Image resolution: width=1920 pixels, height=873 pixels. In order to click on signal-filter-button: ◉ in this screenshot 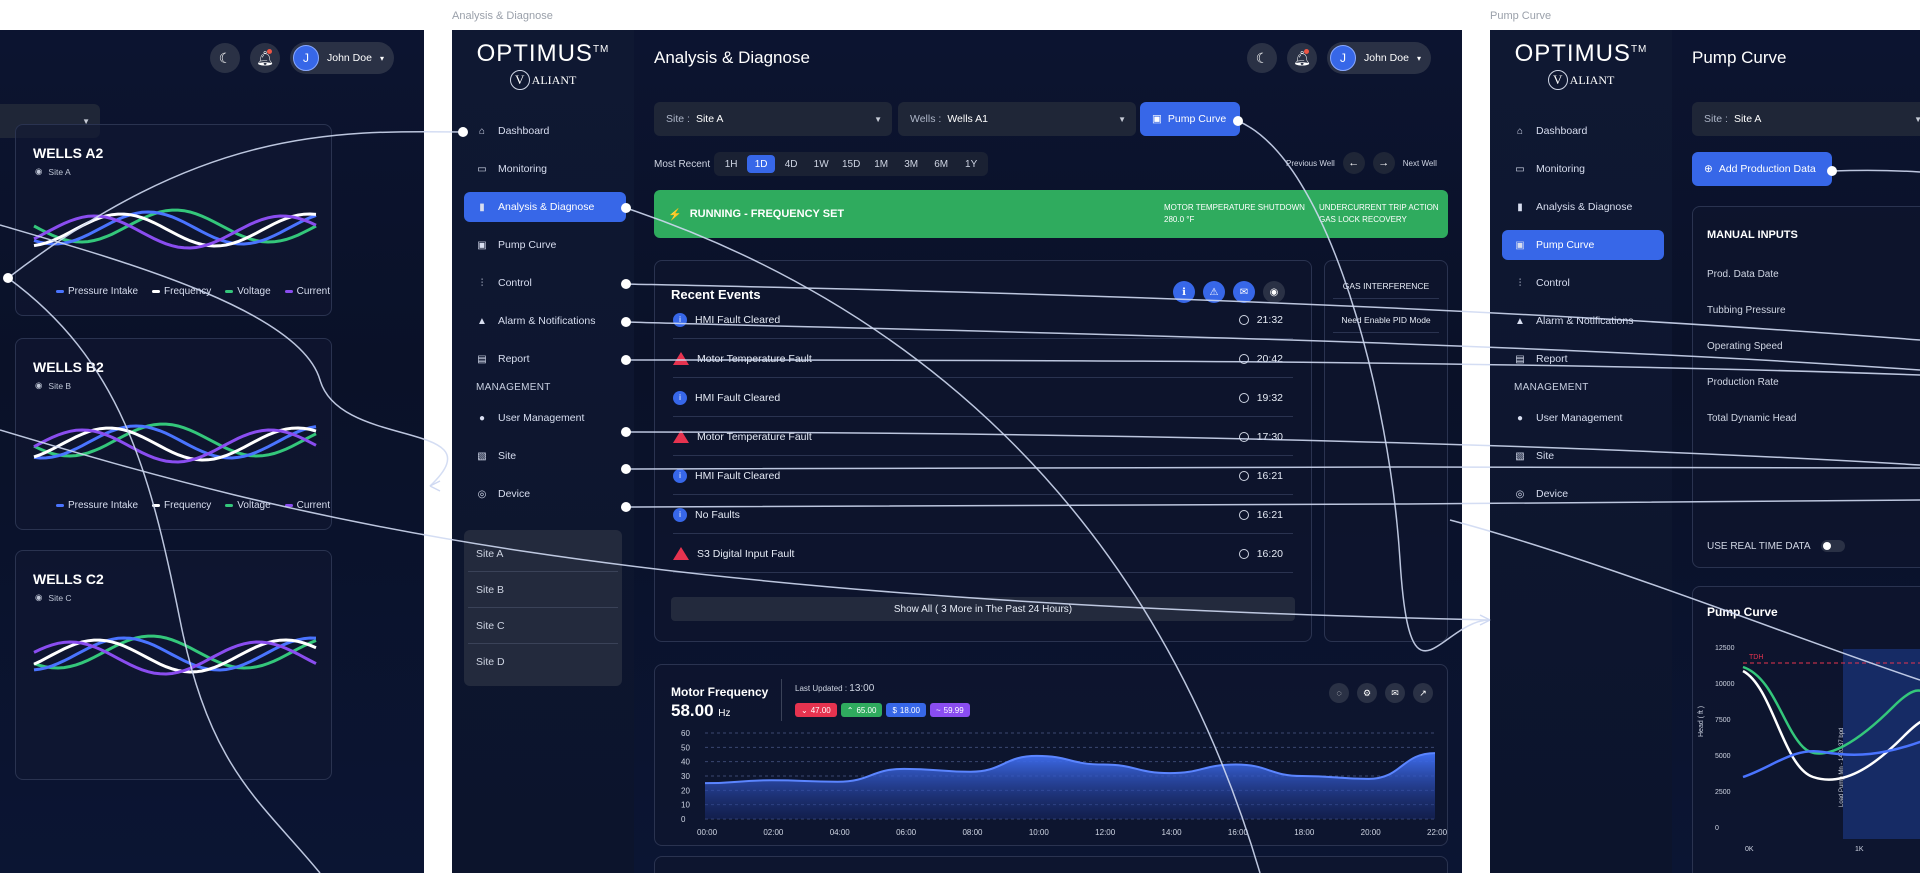, I will do `click(1274, 292)`.